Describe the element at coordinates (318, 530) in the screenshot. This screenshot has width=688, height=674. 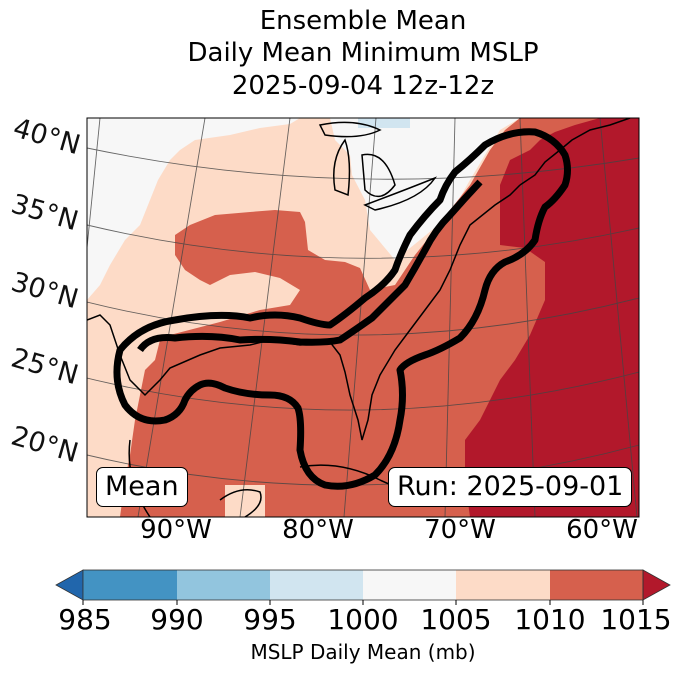
I see `lon-label-80w: 80°W` at that location.